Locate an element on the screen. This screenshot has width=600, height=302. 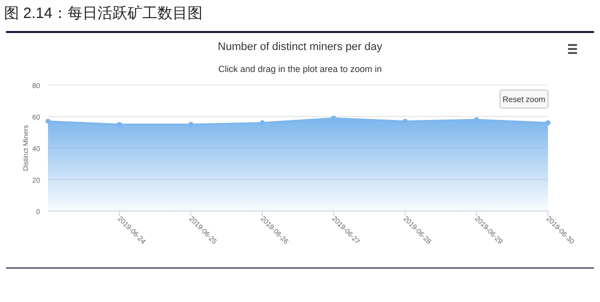
chart-subtitle: Number of distinct miners per day is located at coordinates (300, 47).